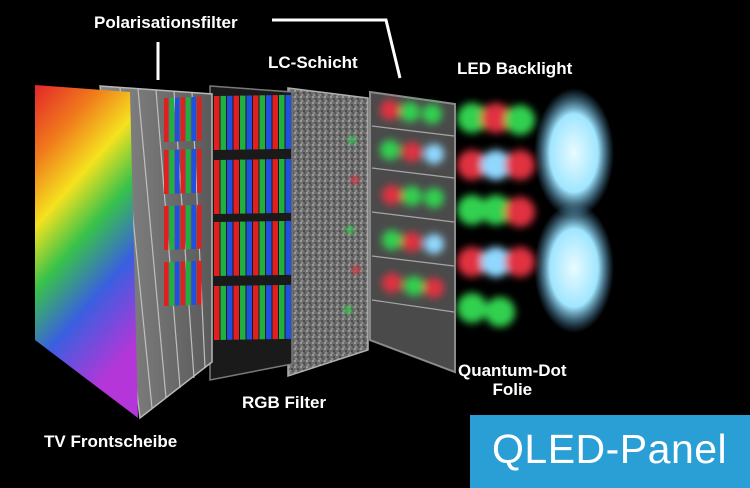 The image size is (750, 488). Describe the element at coordinates (496, 215) in the screenshot. I see `quantum-dot-layer` at that location.